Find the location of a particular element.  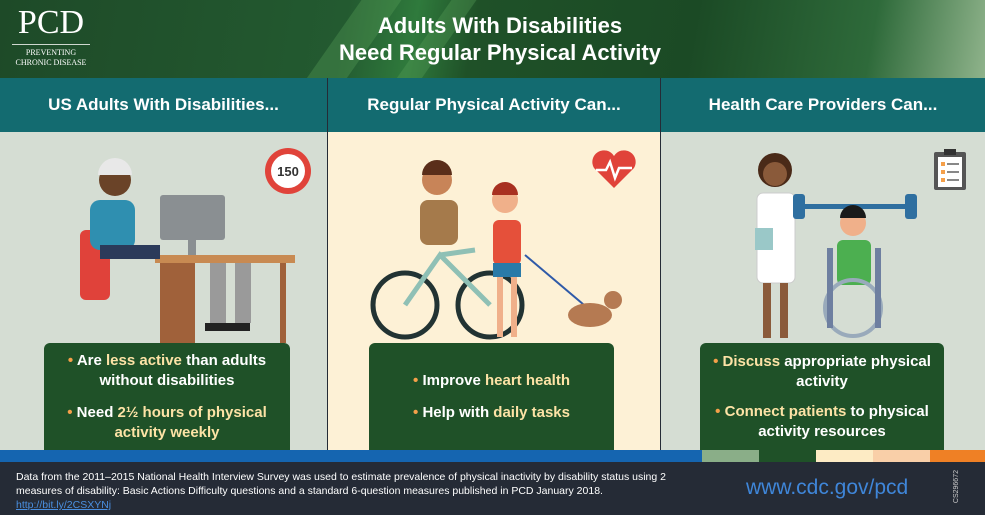

clipboard-checklist-icon is located at coordinates (950, 169).